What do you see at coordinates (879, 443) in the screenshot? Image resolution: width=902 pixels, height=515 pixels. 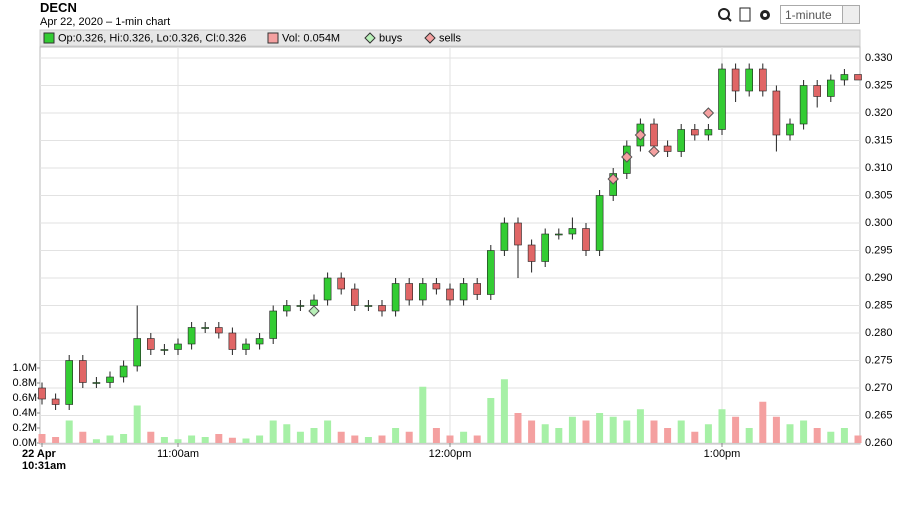 I see `y-tick-label: 0.260` at bounding box center [879, 443].